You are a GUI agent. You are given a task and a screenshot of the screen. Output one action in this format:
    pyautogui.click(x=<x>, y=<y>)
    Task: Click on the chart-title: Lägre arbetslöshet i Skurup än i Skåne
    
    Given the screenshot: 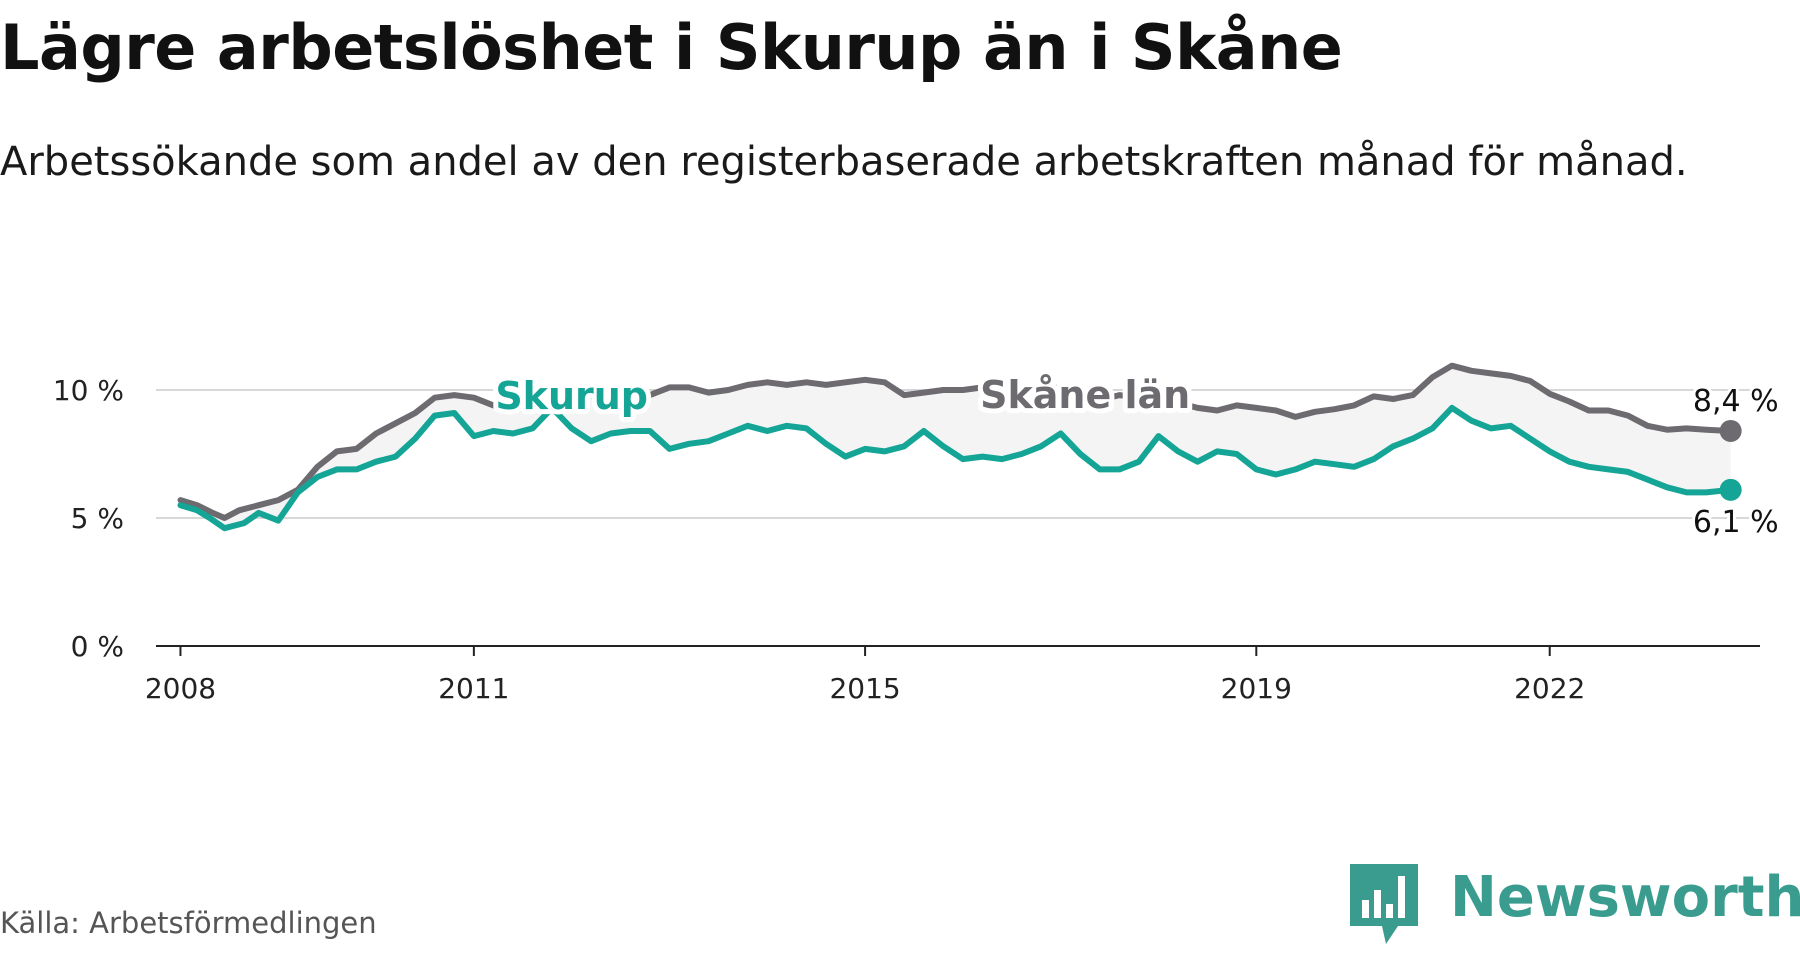 What is the action you would take?
    pyautogui.click(x=671, y=47)
    